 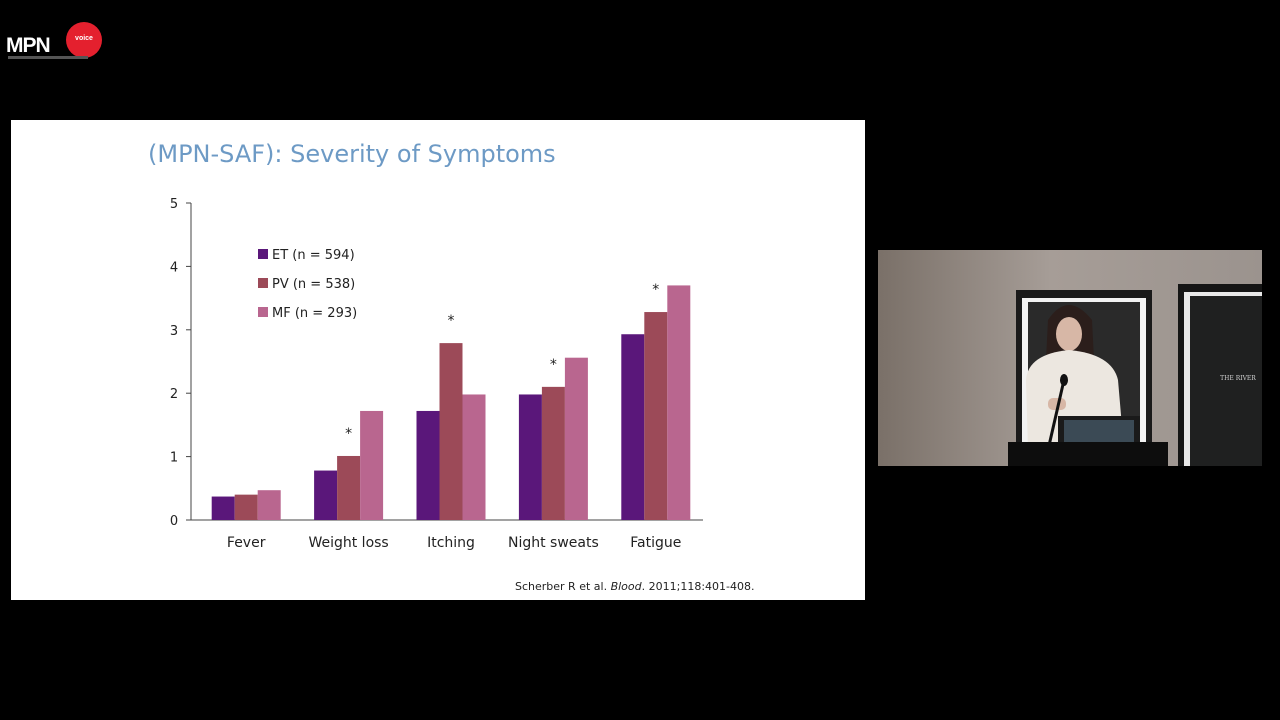 I want to click on citation-journal: Blood, so click(x=626, y=586).